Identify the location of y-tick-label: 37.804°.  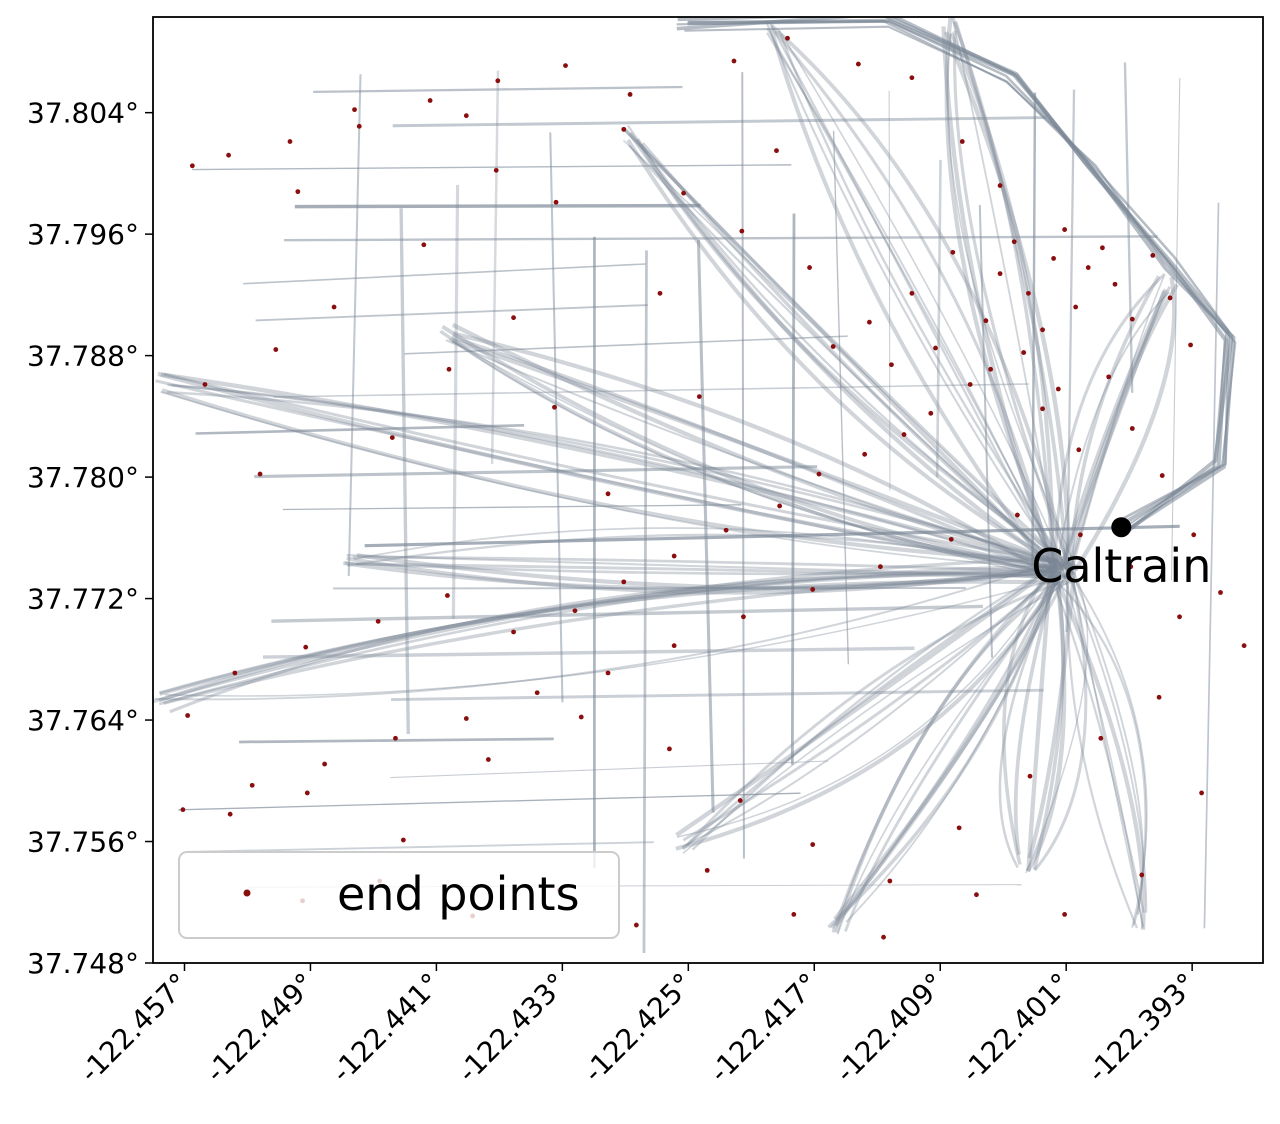
(83, 113).